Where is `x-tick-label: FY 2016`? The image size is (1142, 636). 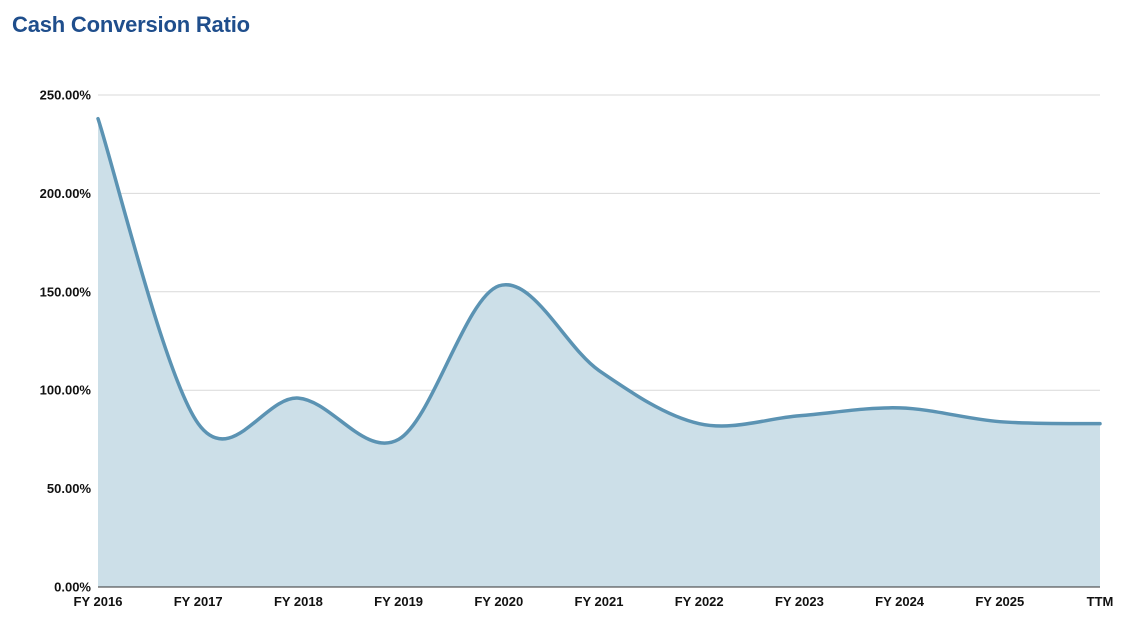
x-tick-label: FY 2016 is located at coordinates (98, 601).